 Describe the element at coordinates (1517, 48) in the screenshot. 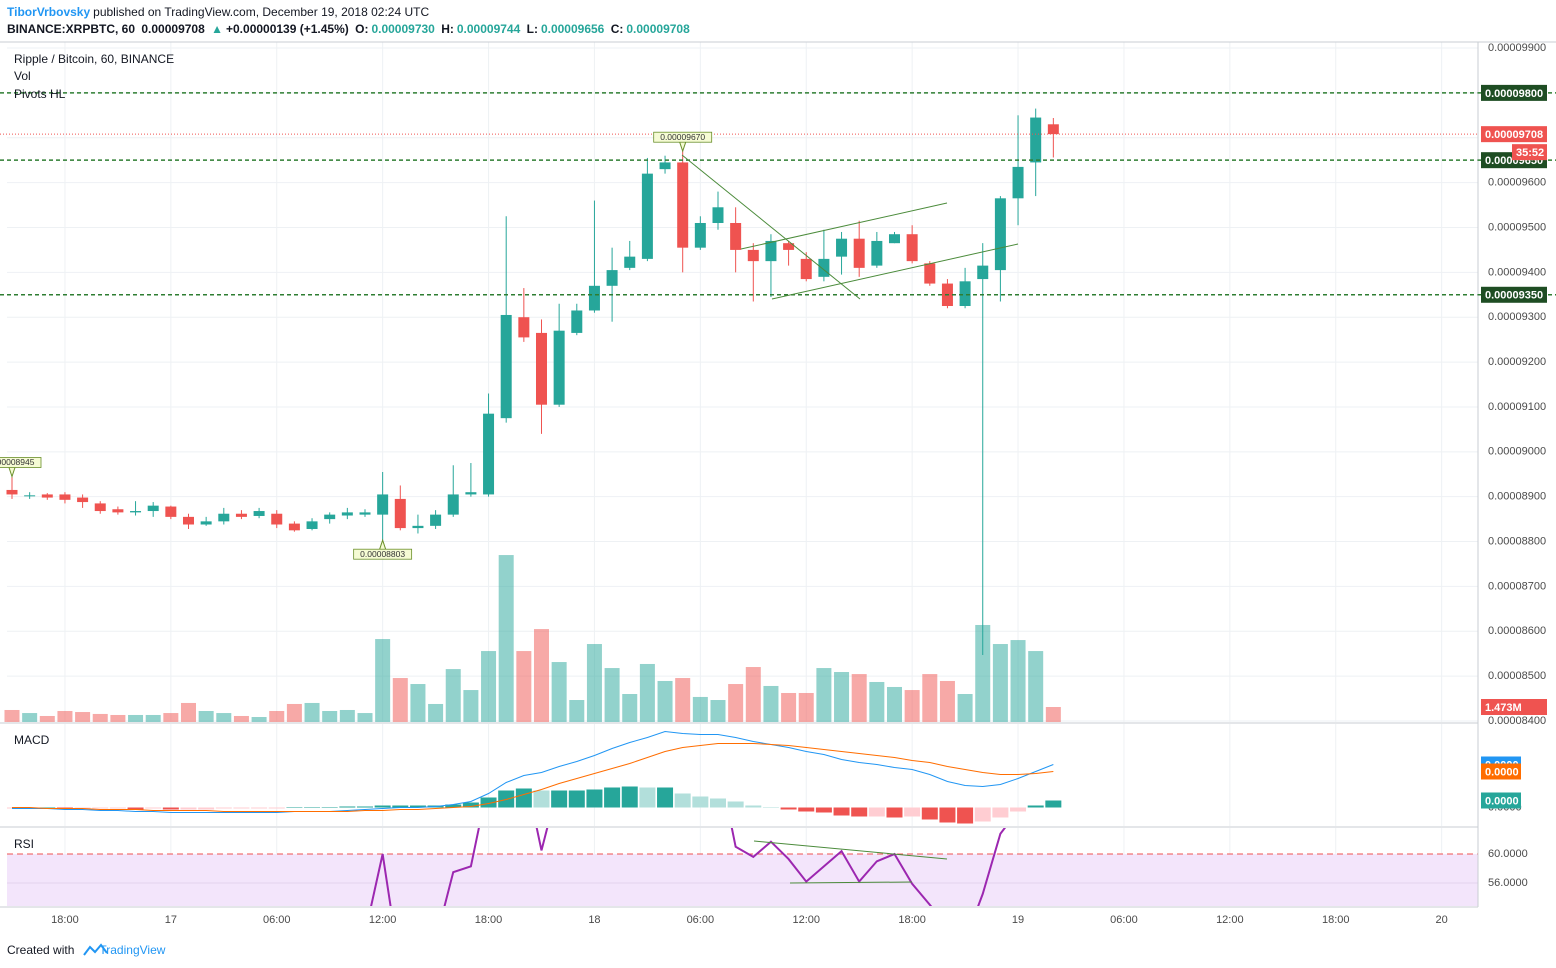

I see `y-tick-label: 0.00009900` at that location.